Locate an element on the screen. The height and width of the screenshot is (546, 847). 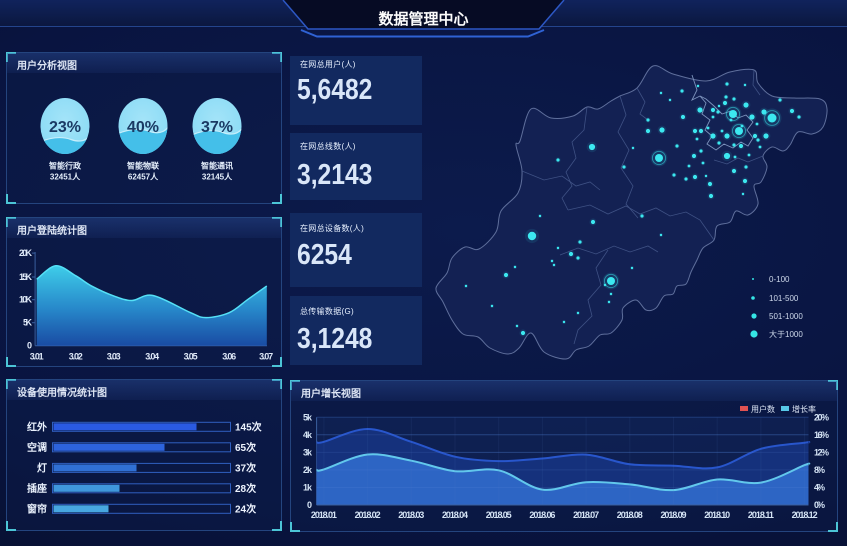
svg-text: 145次 is located at coordinates (248, 426).